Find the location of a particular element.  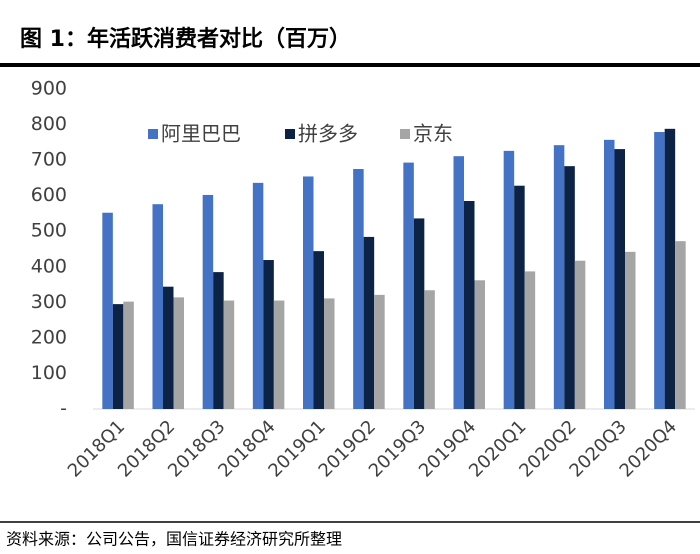

y-tick-label: 900 is located at coordinates (49, 89).